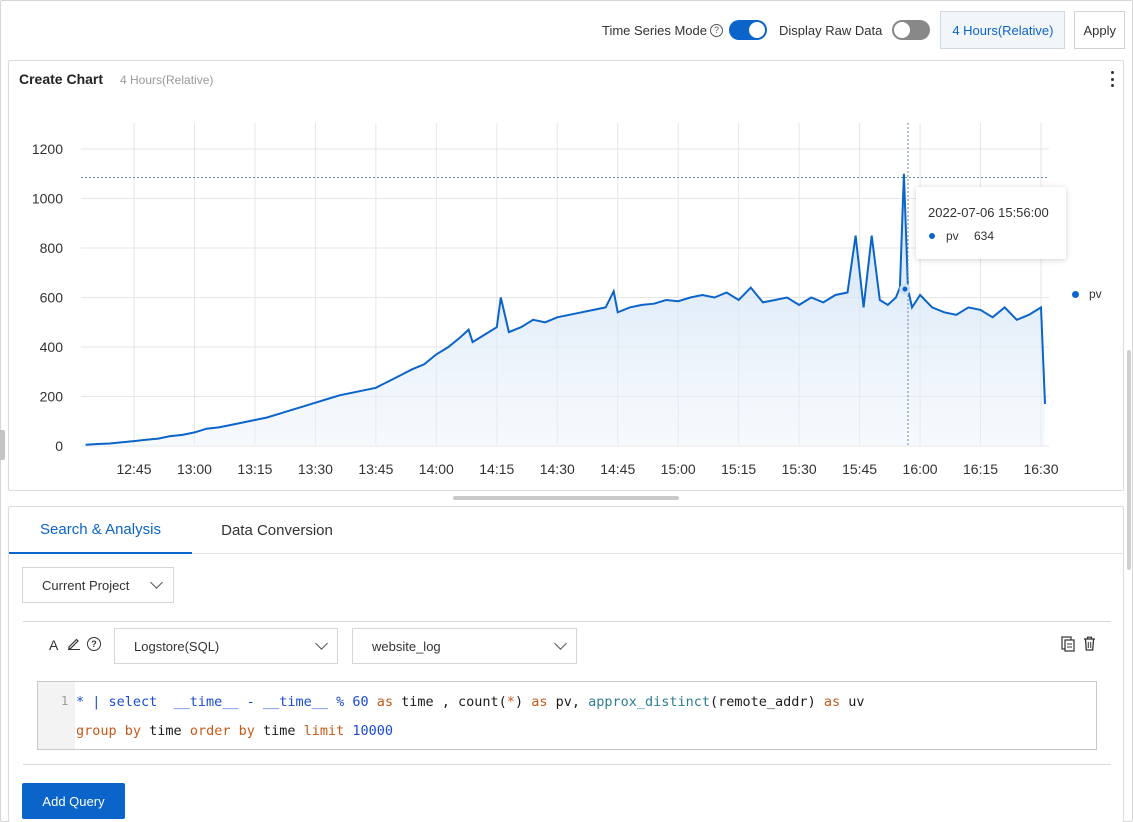 The image size is (1133, 822). Describe the element at coordinates (56, 715) in the screenshot. I see `editor-gutter` at that location.